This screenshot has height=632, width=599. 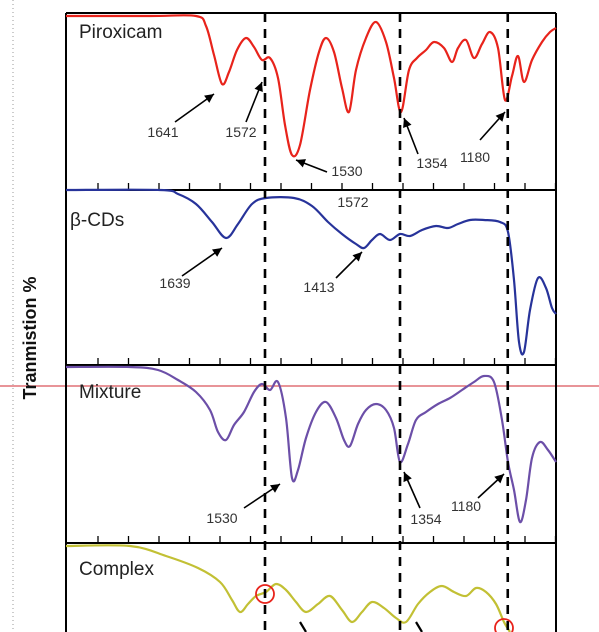 What do you see at coordinates (162, 132) in the screenshot?
I see `annotation-piroxicam-1641: 1641` at bounding box center [162, 132].